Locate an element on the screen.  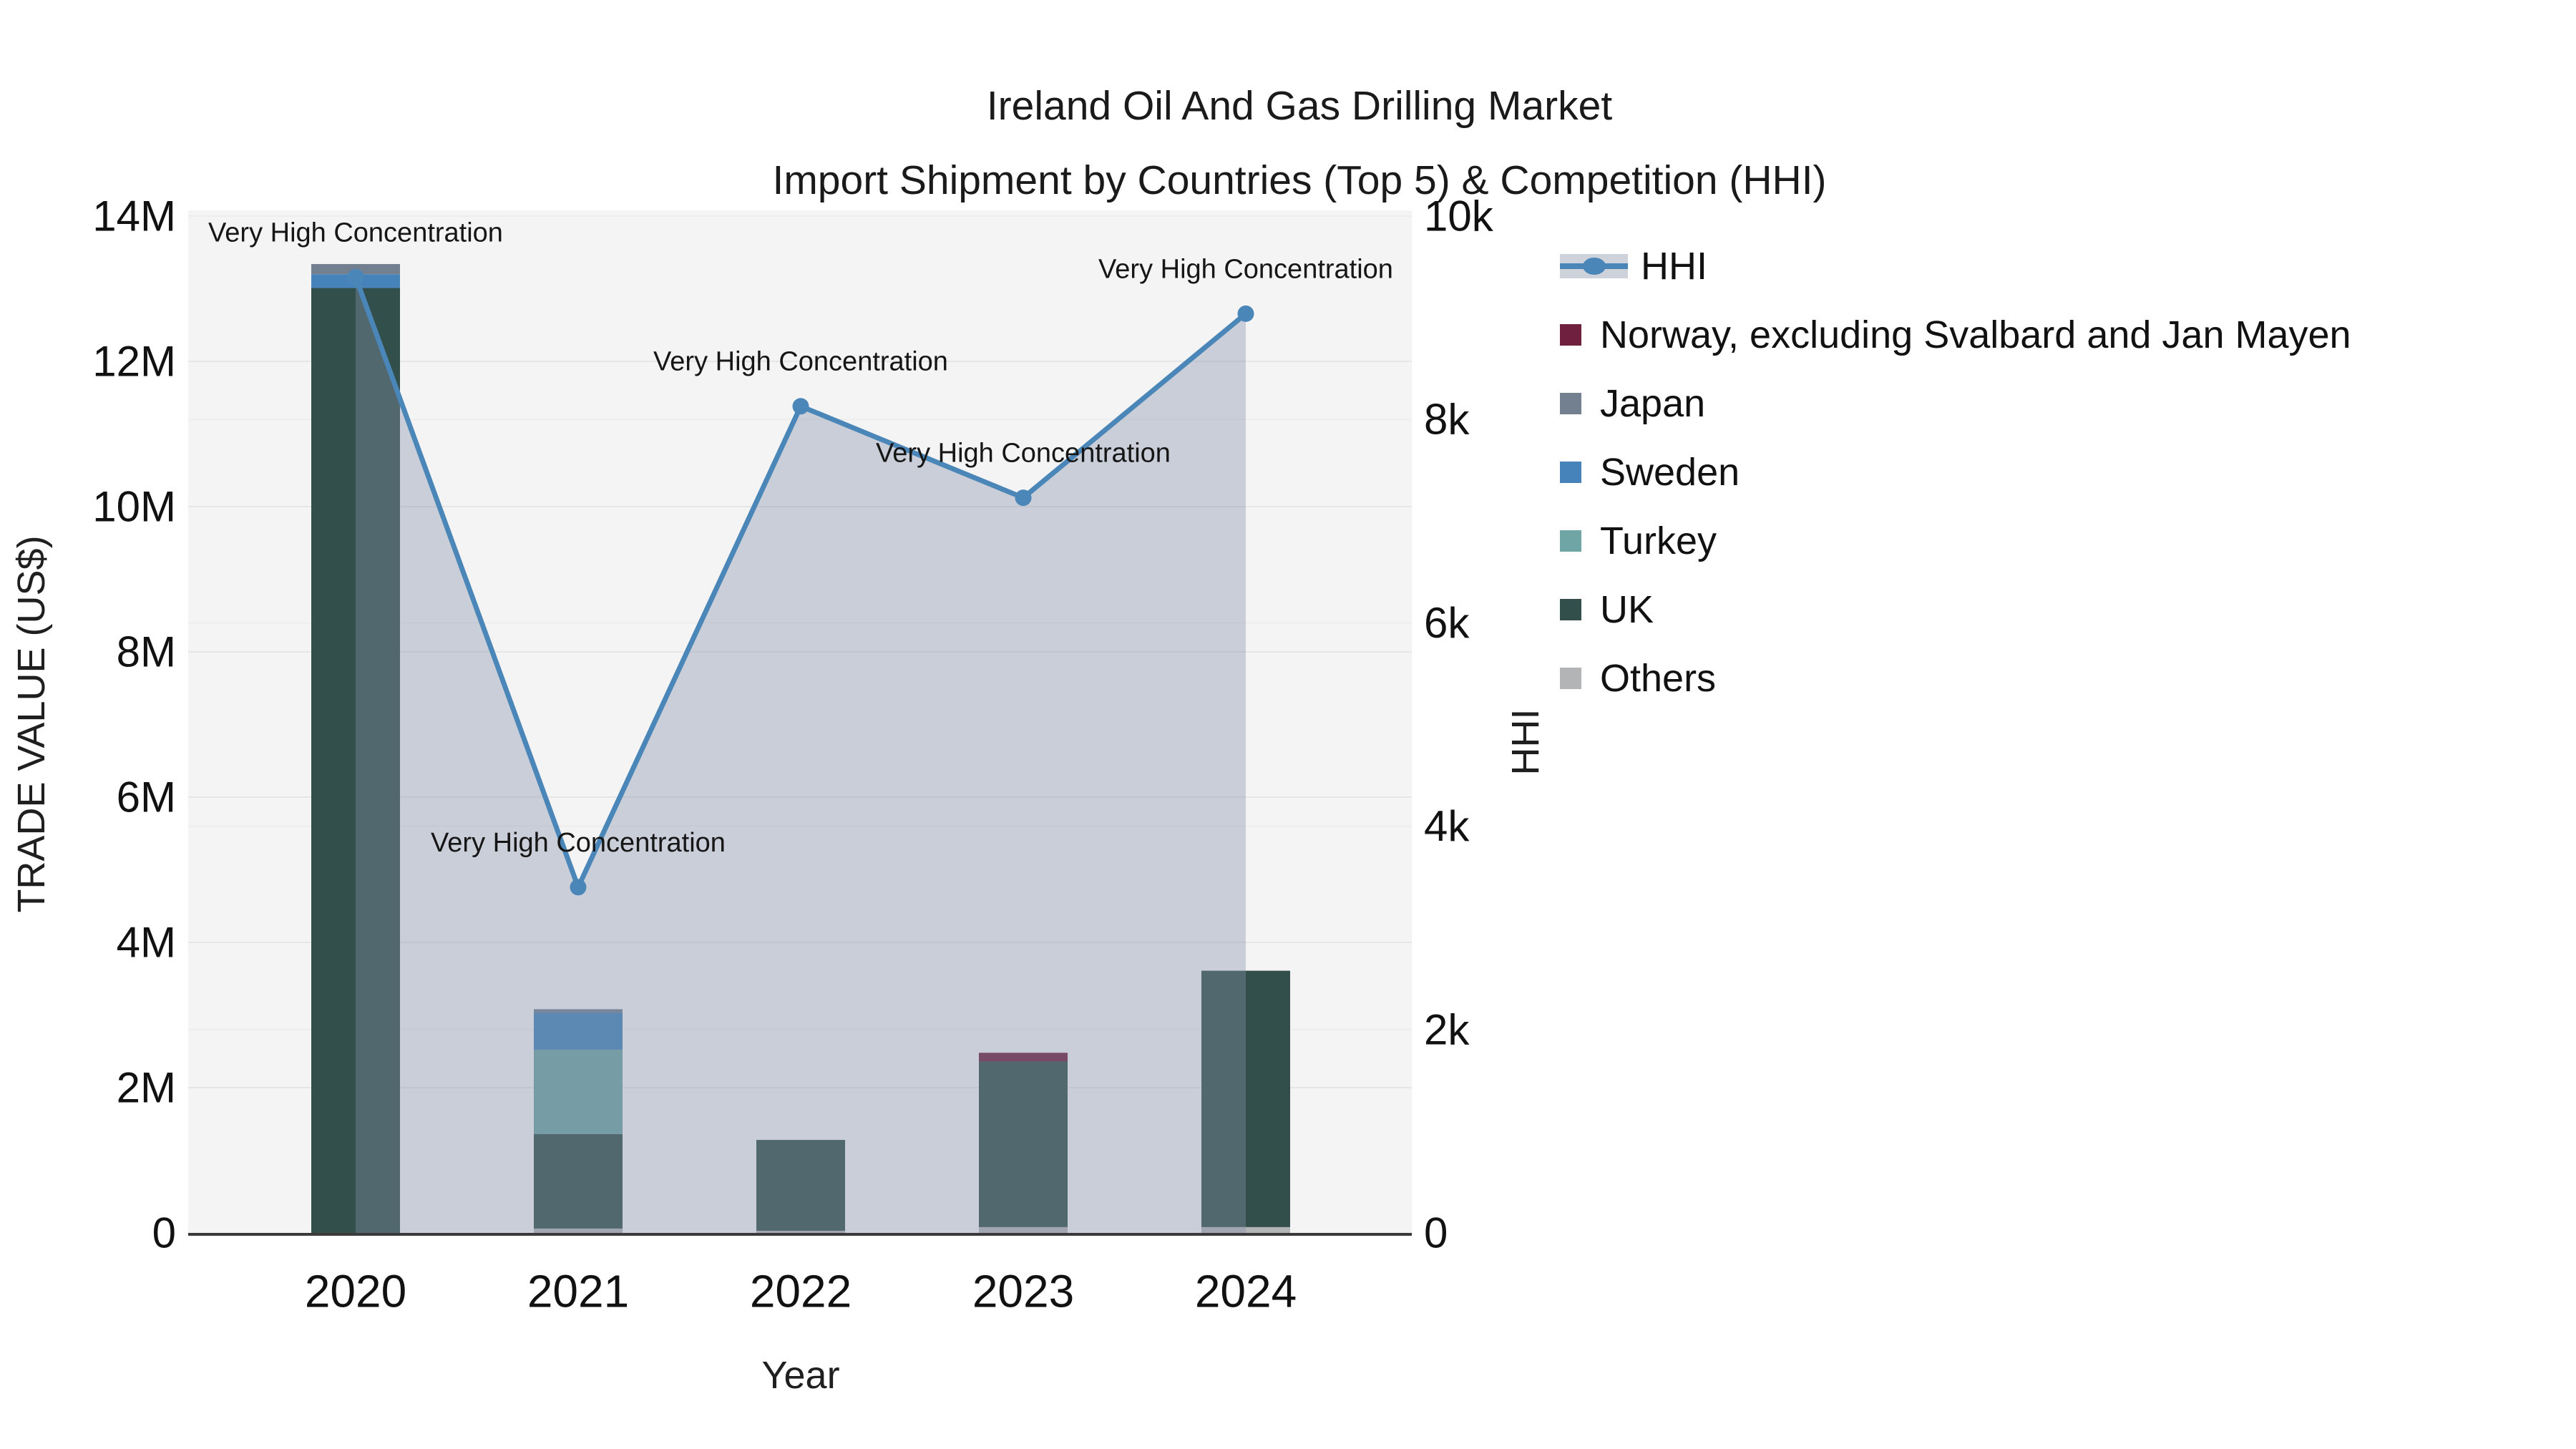
left-tick-14M: 14M is located at coordinates (134, 216).